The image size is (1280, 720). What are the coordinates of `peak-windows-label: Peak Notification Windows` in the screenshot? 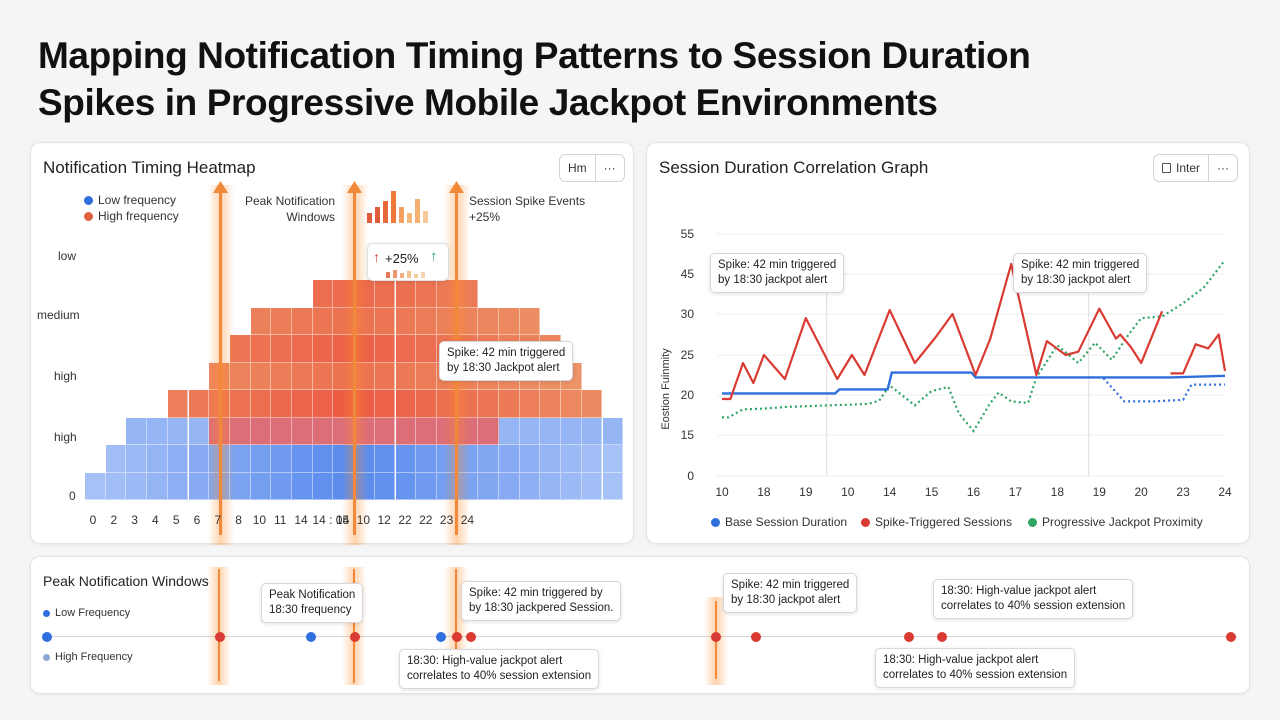 It's located at (287, 209).